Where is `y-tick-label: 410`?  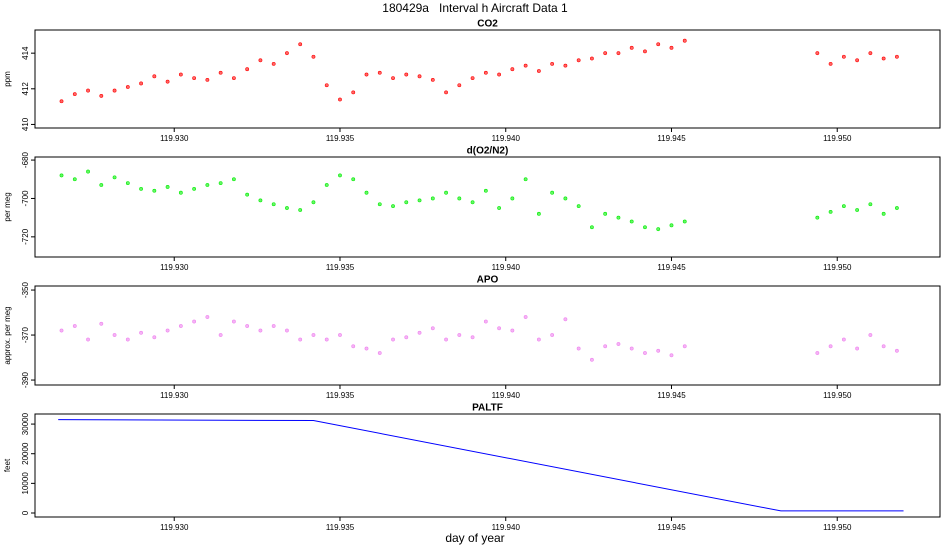 y-tick-label: 410 is located at coordinates (25, 124).